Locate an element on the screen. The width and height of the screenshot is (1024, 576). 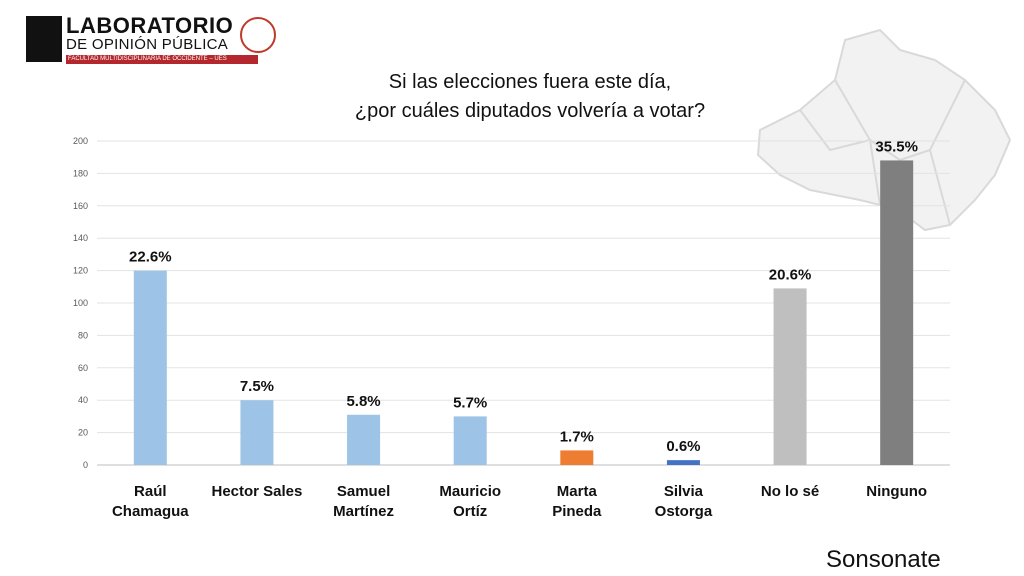
data-label: 35.5% is located at coordinates (896, 146).